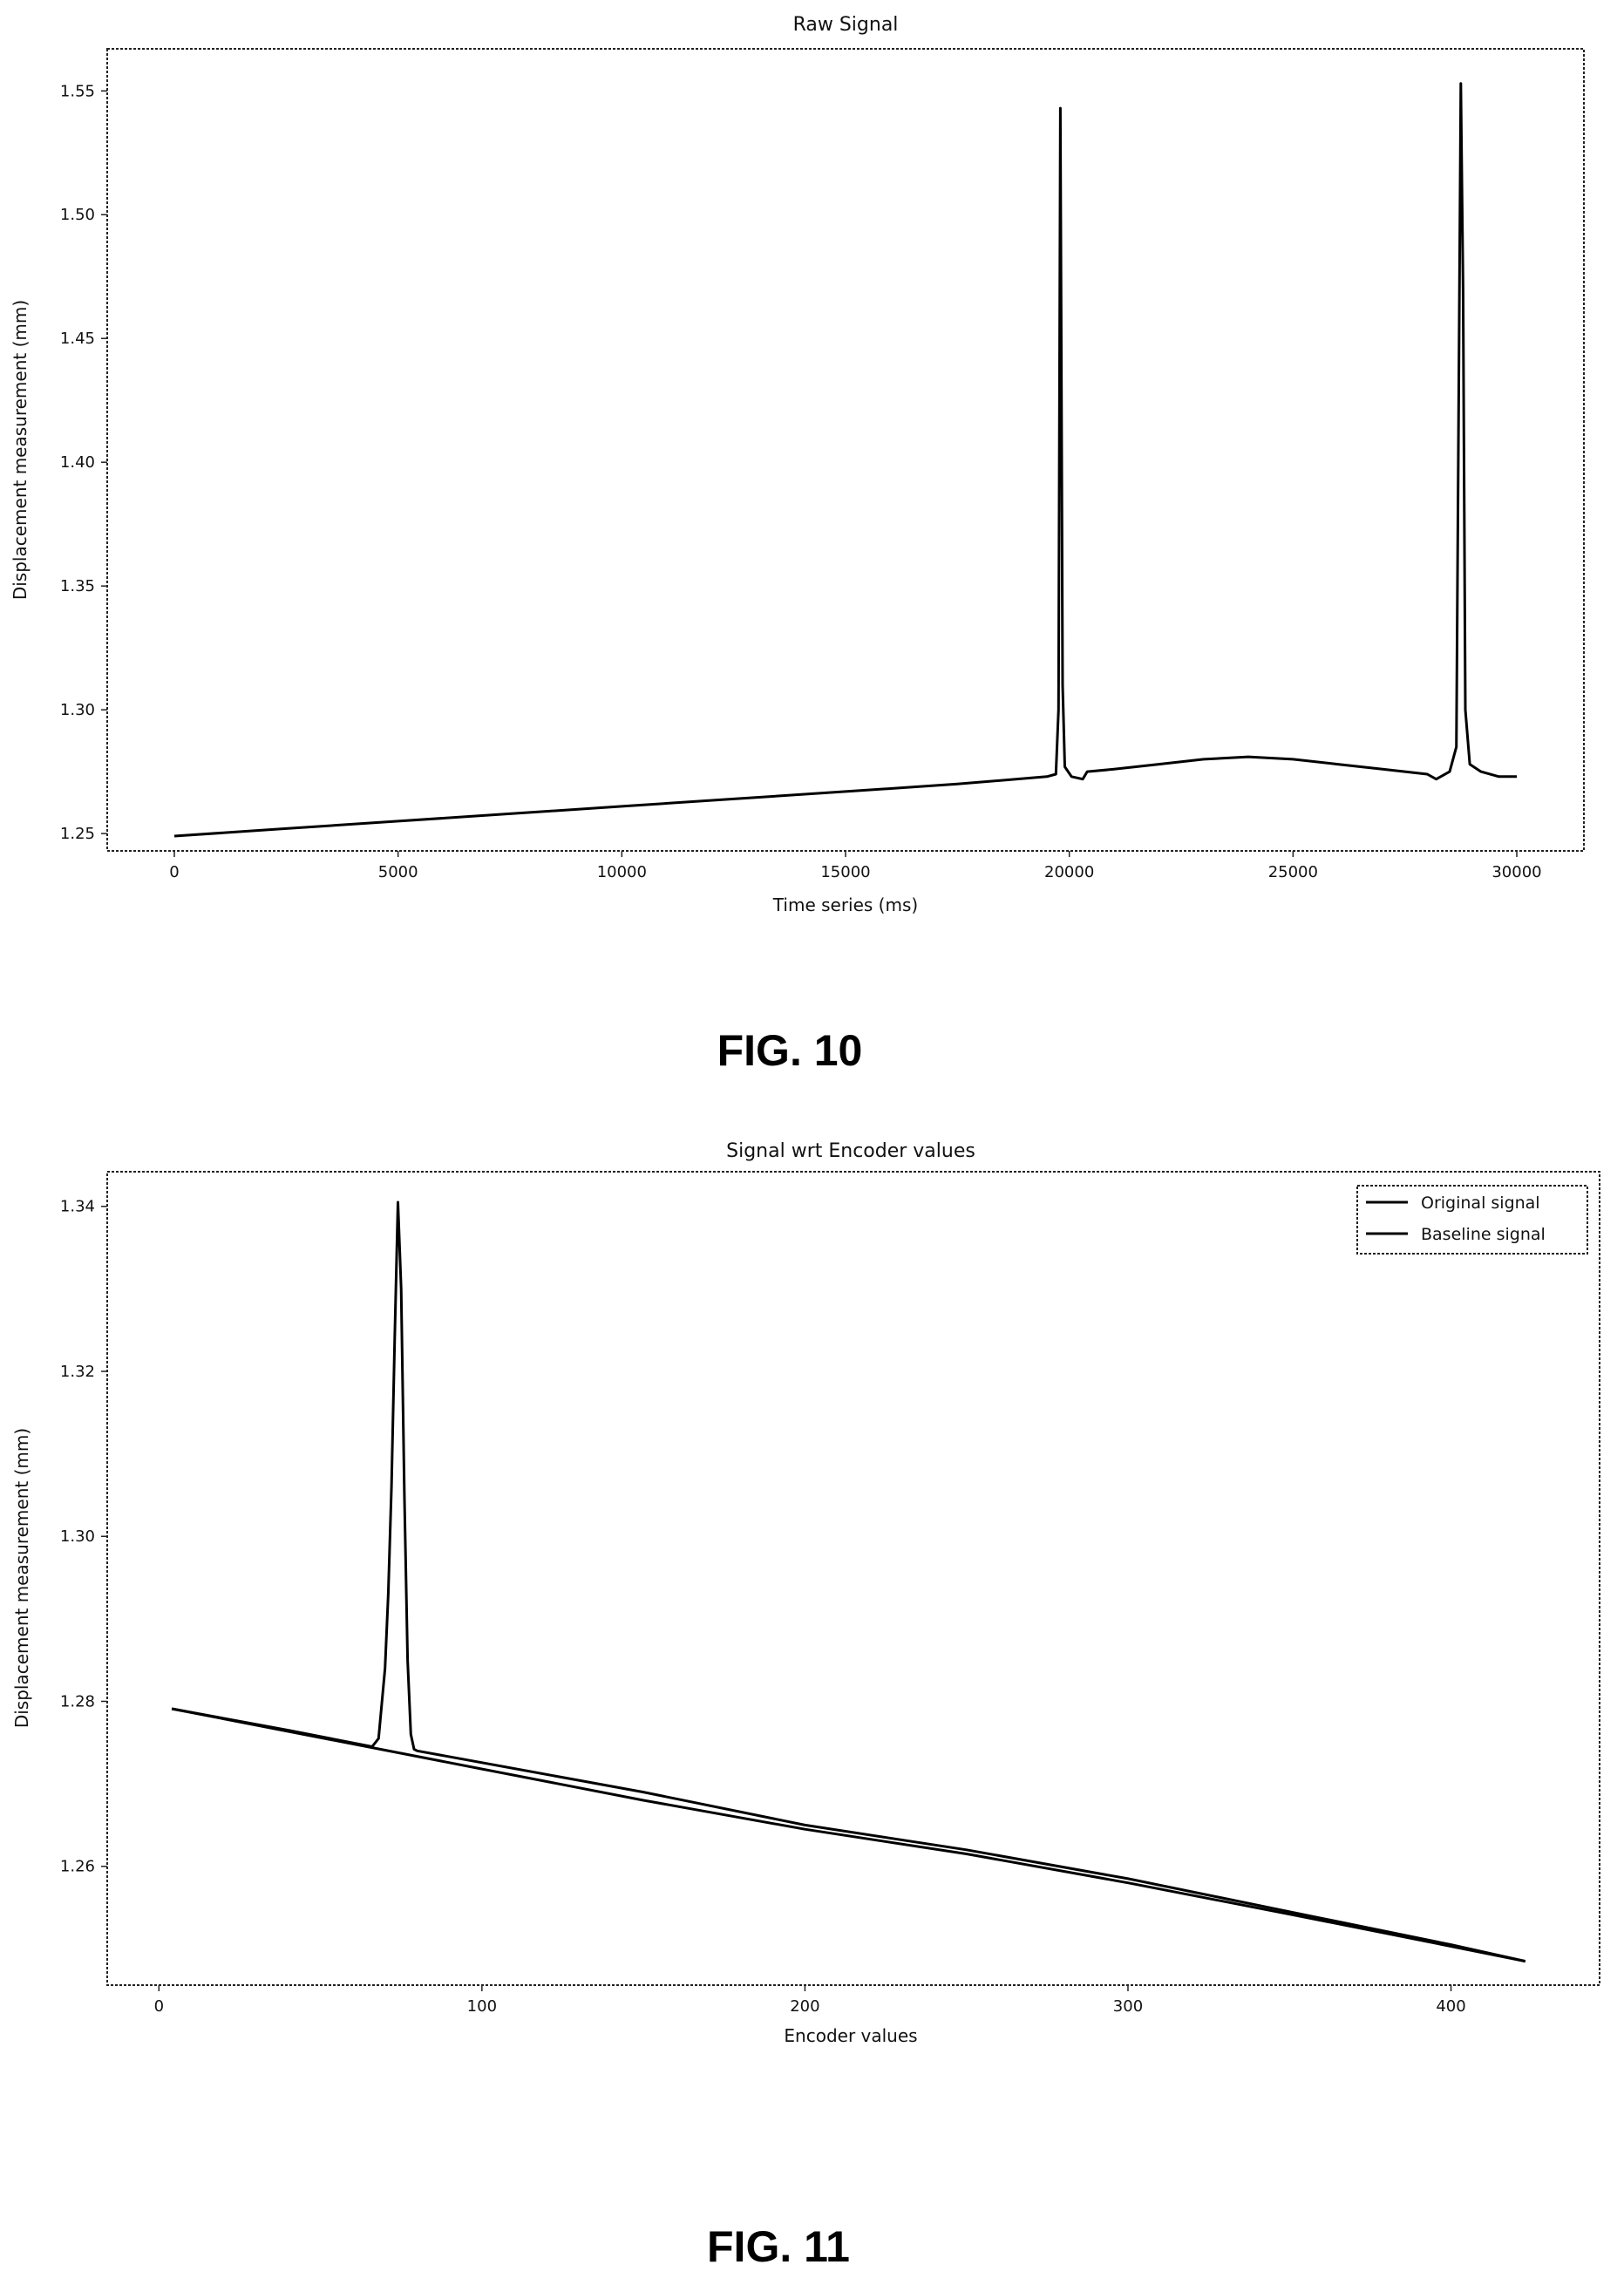 This screenshot has height=2292, width=1624. What do you see at coordinates (1483, 1234) in the screenshot?
I see `legend-label-baseline: Baseline signal` at bounding box center [1483, 1234].